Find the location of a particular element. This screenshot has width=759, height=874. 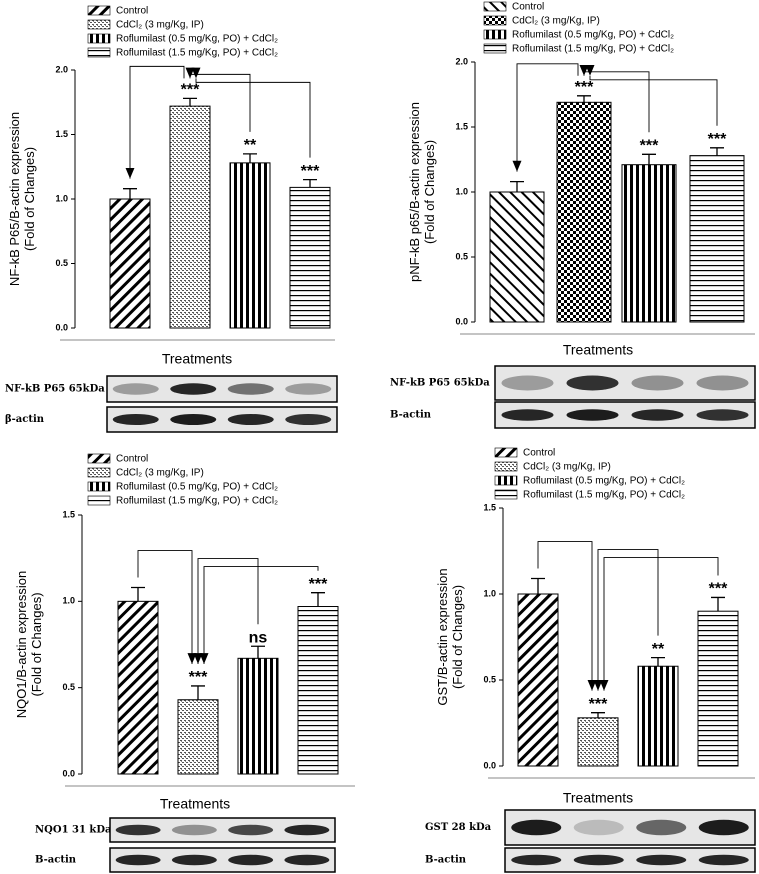

blot-label: β-actin is located at coordinates (25, 419).